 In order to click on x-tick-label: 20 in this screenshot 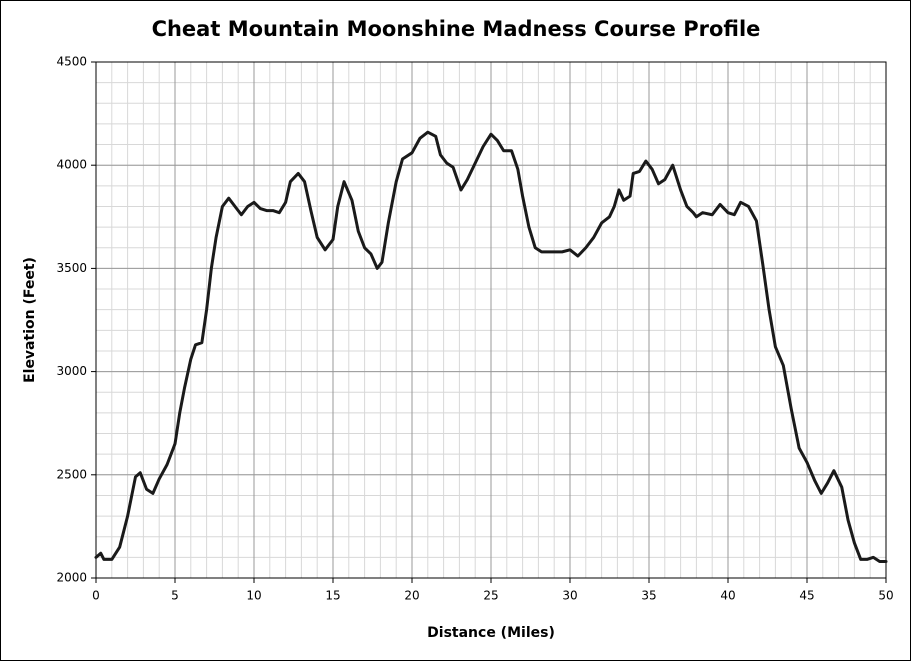, I will do `click(411, 596)`.